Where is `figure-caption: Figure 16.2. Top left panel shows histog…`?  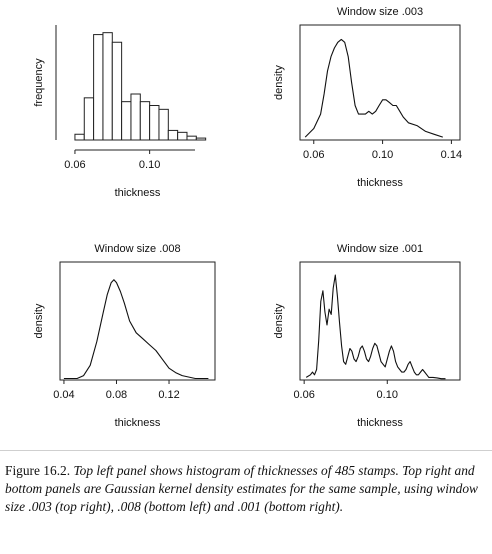
figure-caption: Figure 16.2. Top left panel shows histog… is located at coordinates (247, 489).